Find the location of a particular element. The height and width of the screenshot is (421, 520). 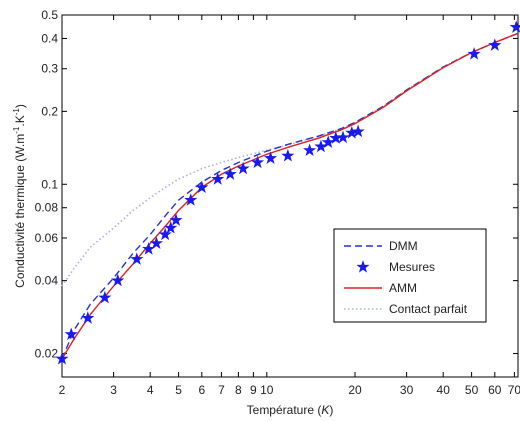

legend-swatch-mesures is located at coordinates (363, 266).